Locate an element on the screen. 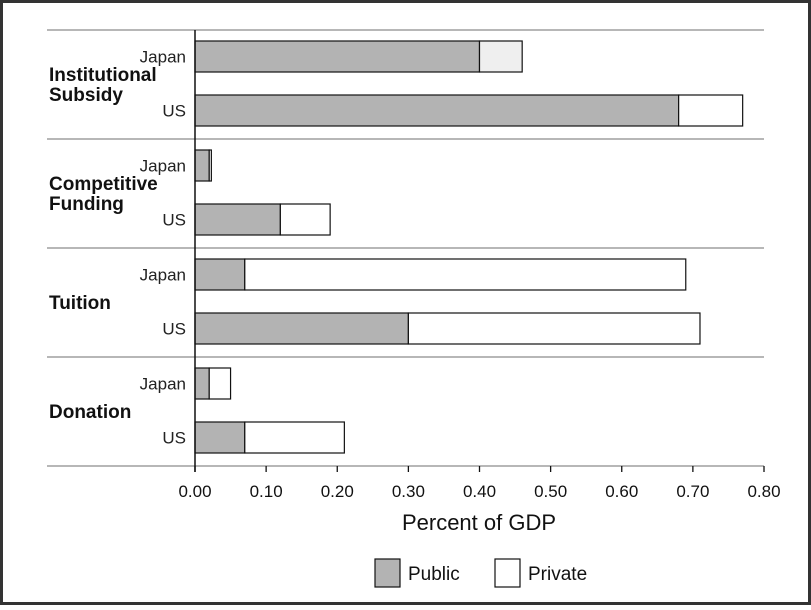 This screenshot has width=811, height=610. x-tick-label: 0.40 is located at coordinates (479, 491).